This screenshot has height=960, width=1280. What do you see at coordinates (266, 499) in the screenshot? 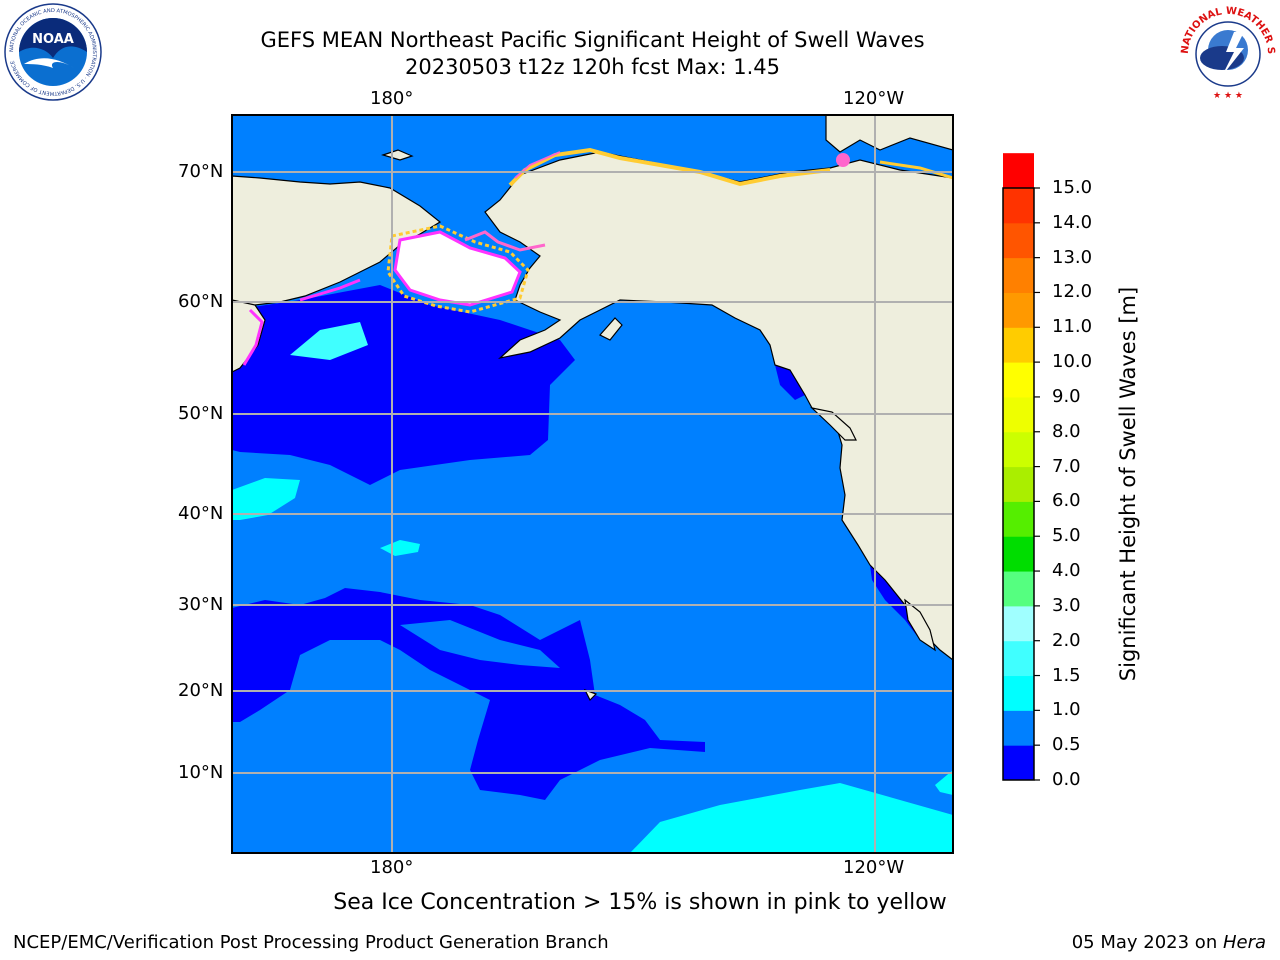
I see `swell-zone-1-15-west` at bounding box center [266, 499].